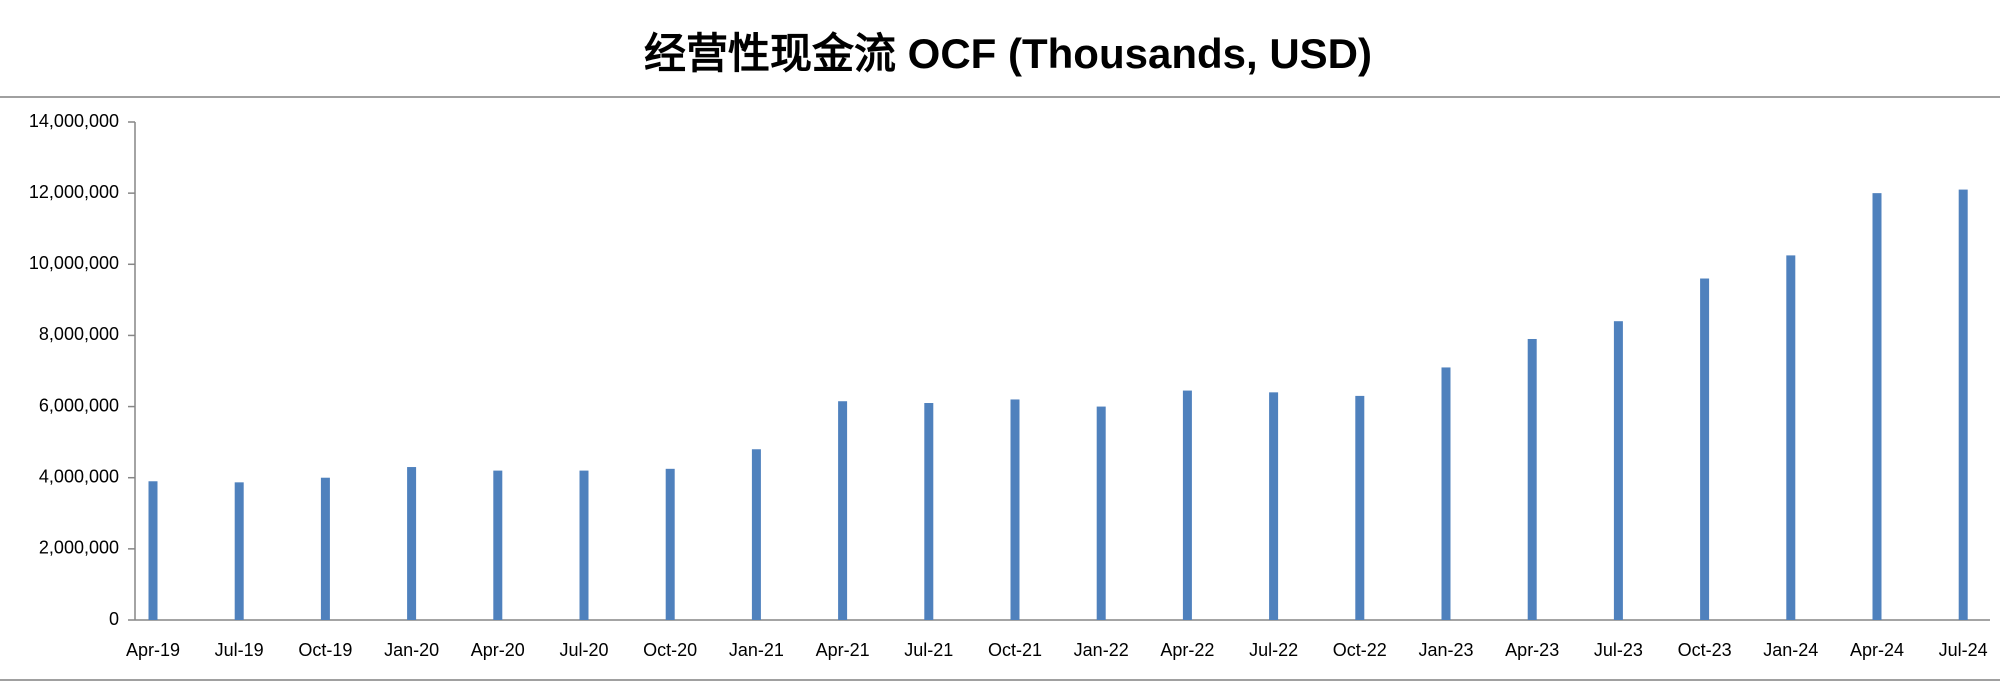  I want to click on y-tick-label: 8,000,000, so click(79, 334).